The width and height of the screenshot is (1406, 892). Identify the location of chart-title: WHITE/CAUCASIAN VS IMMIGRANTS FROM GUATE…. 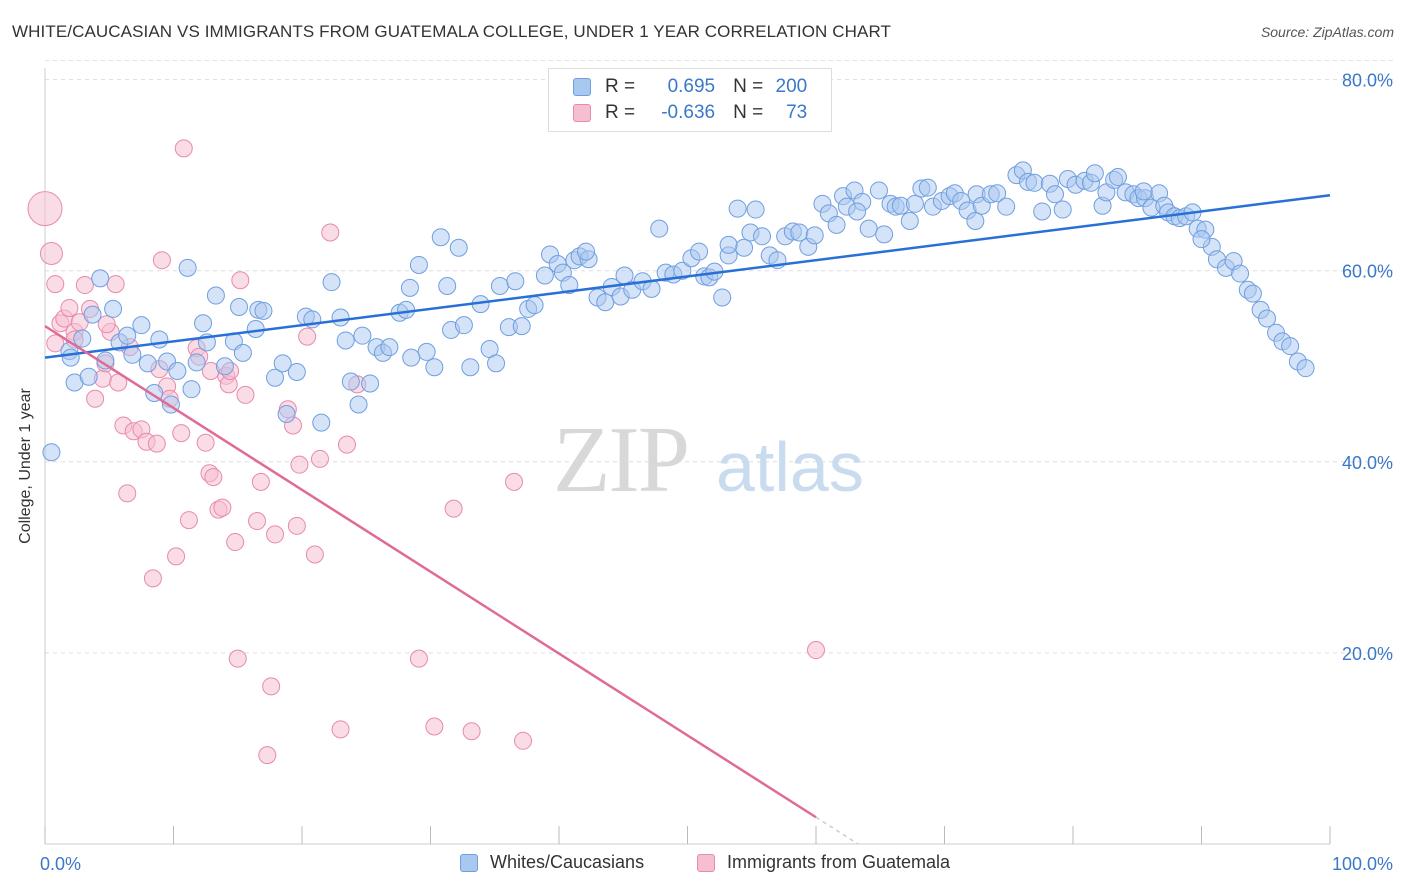
(451, 31).